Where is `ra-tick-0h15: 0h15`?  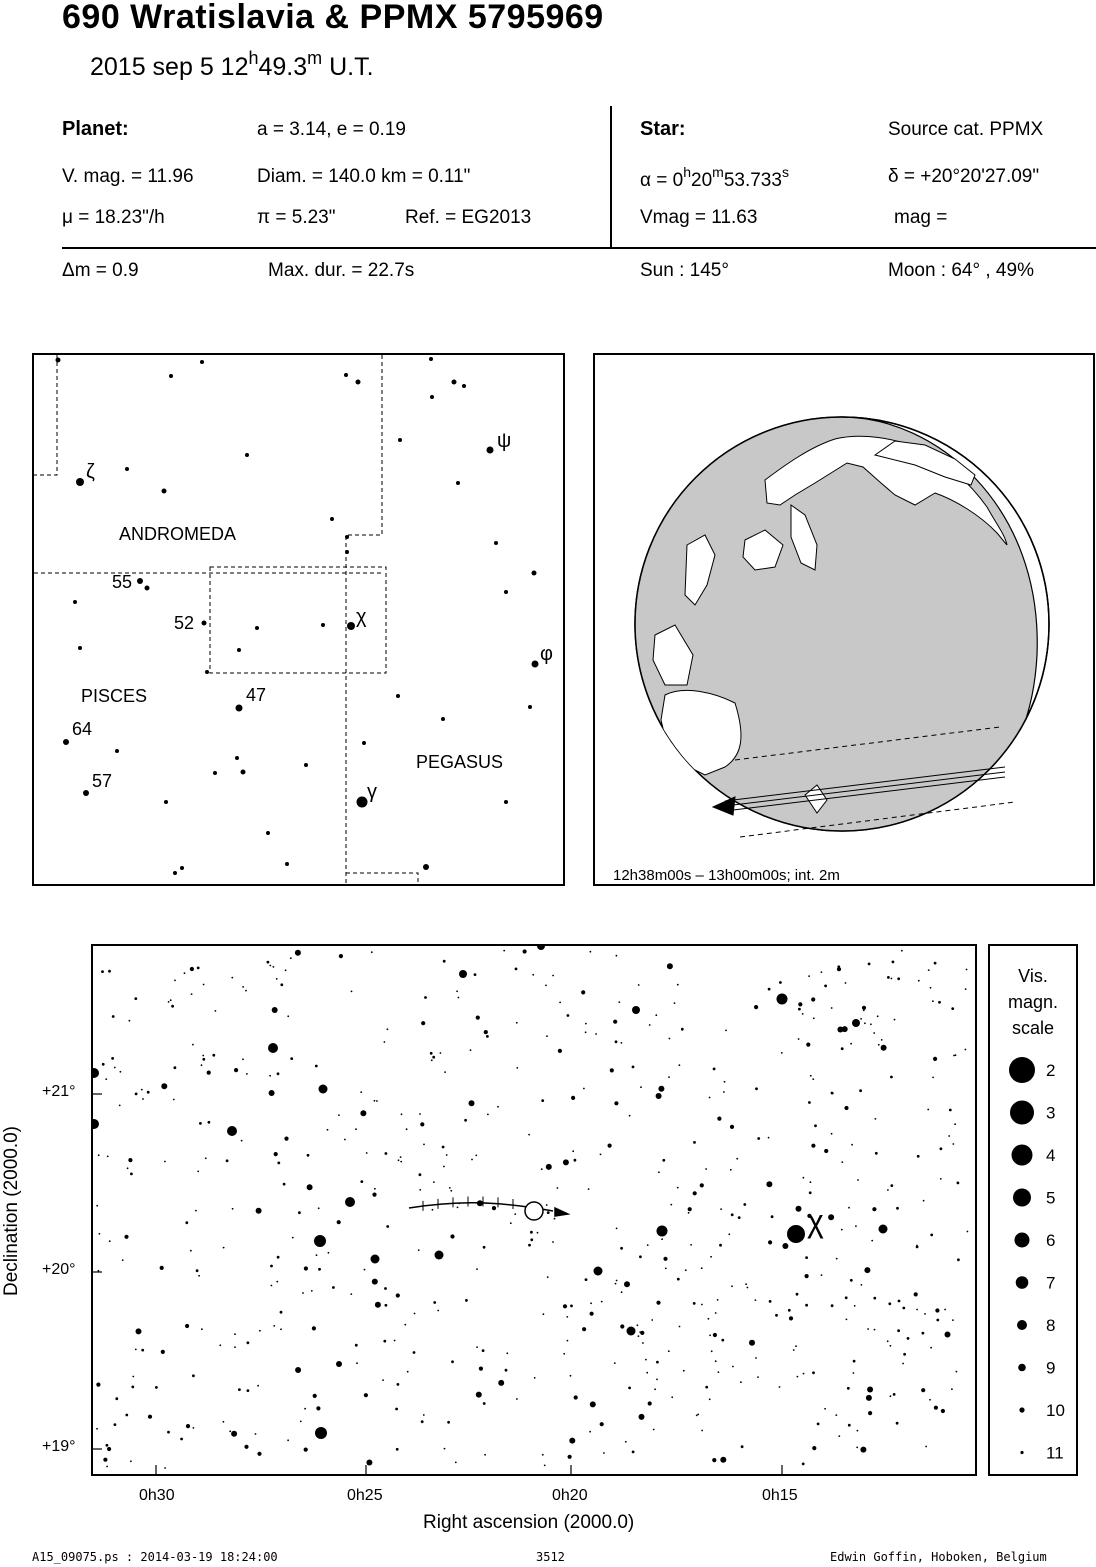
ra-tick-0h15: 0h15 is located at coordinates (780, 1495).